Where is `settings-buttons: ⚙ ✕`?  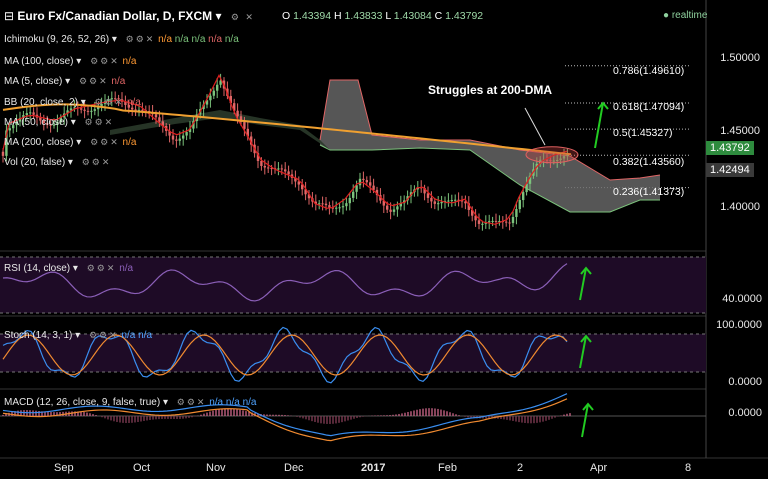 settings-buttons: ⚙ ✕ is located at coordinates (242, 17).